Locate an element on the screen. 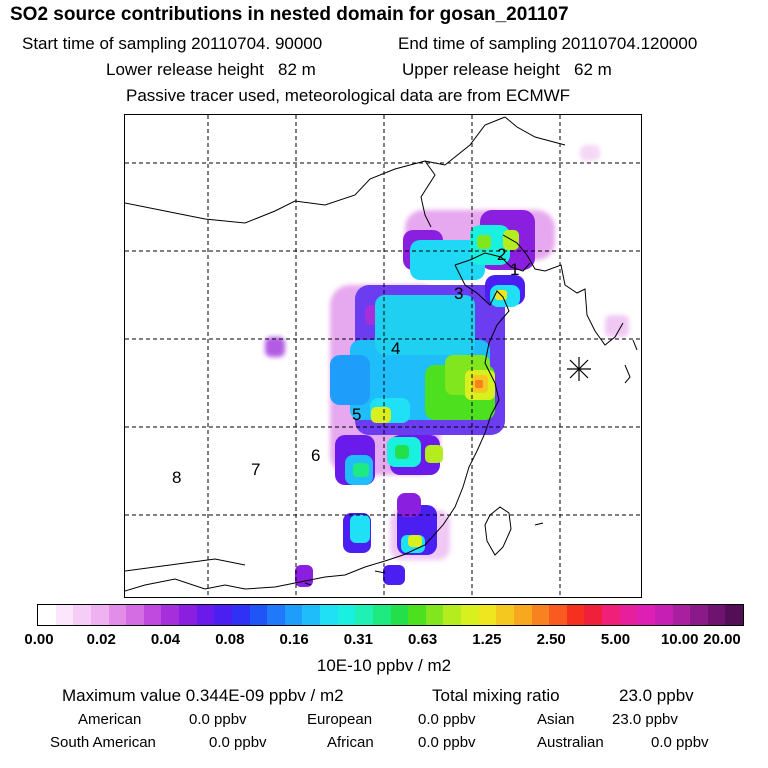 Image resolution: width=768 pixels, height=768 pixels. colorbar-tick-label: 0.02 is located at coordinates (101, 639).